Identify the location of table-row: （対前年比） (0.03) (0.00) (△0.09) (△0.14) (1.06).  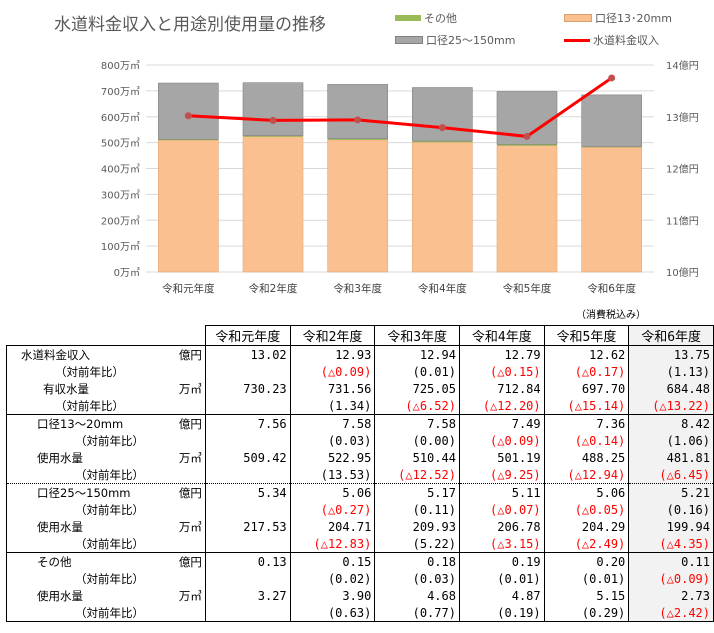
(360, 440).